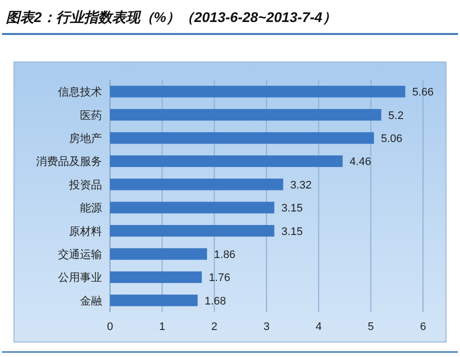 The width and height of the screenshot is (460, 357). Describe the element at coordinates (80, 92) in the screenshot. I see `y-tick-label: 信息技术` at that location.